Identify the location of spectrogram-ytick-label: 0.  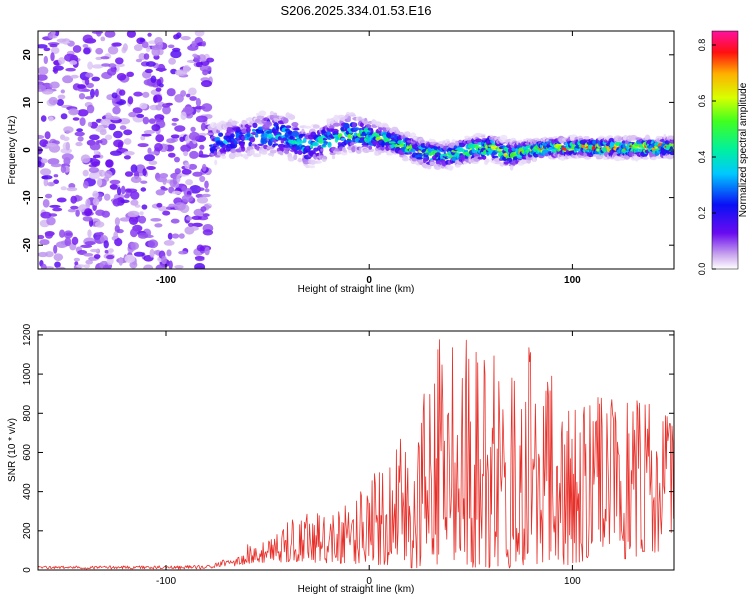
(27, 150).